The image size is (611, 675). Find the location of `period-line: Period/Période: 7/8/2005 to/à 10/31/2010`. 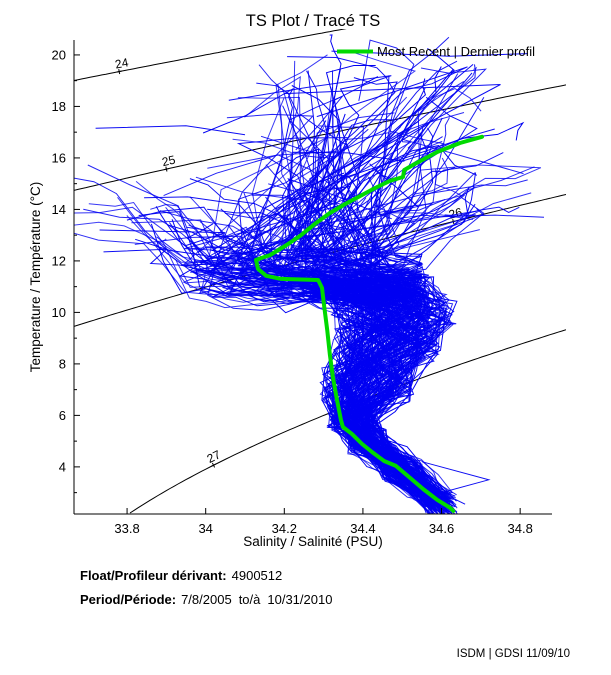

period-line: Period/Période: 7/8/2005 to/à 10/31/2010 is located at coordinates (206, 599).